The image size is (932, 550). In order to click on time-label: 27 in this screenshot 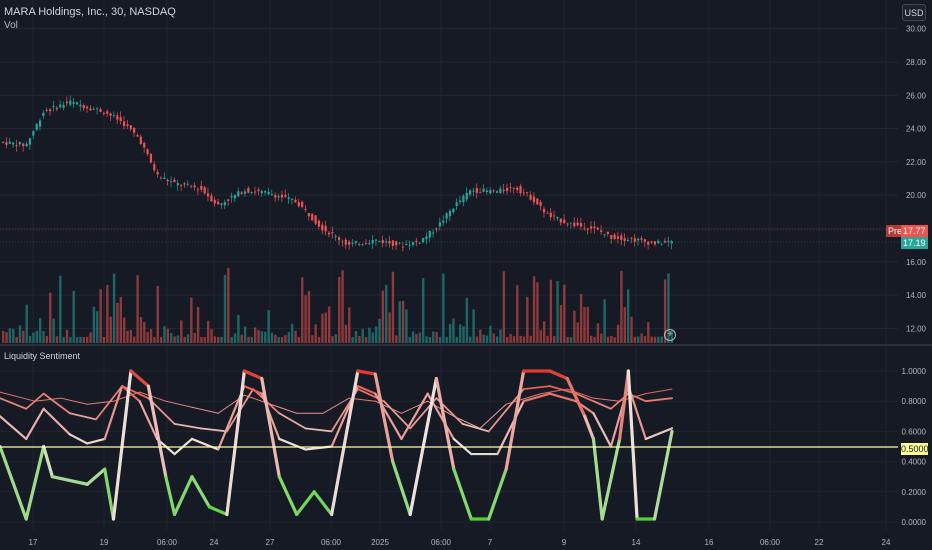, I will do `click(270, 542)`.